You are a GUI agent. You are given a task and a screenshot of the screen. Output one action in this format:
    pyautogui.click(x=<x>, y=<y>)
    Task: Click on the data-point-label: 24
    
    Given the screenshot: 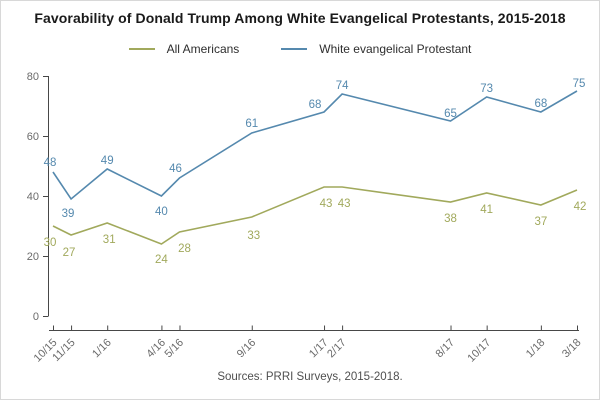 What is the action you would take?
    pyautogui.click(x=161, y=260)
    